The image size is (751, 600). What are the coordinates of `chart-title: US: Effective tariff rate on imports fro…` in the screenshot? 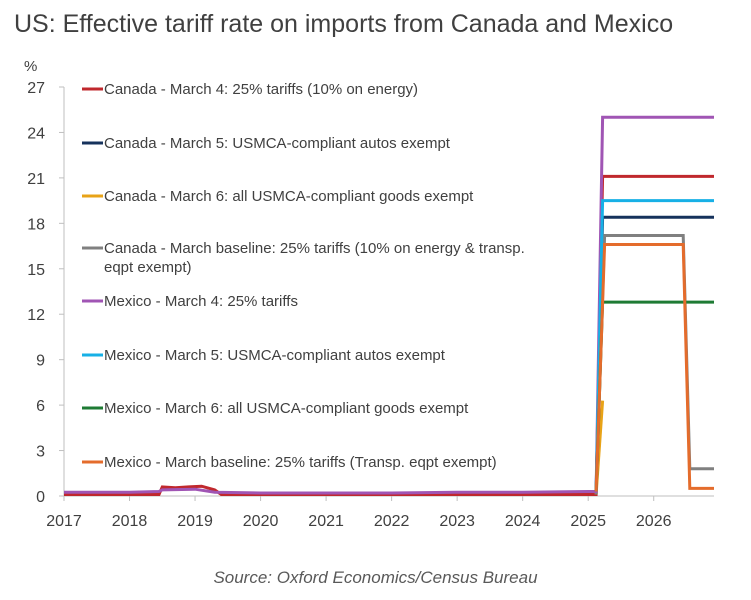 It's located at (344, 24).